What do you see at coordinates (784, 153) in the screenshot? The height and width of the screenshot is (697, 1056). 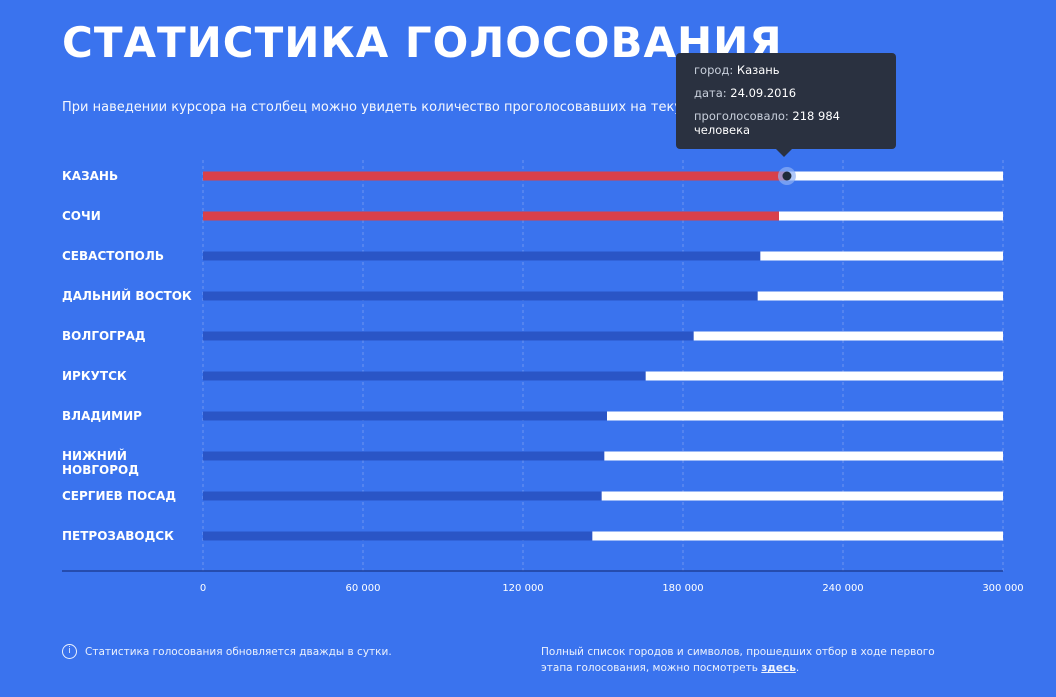 I see `tooltip-arrow` at bounding box center [784, 153].